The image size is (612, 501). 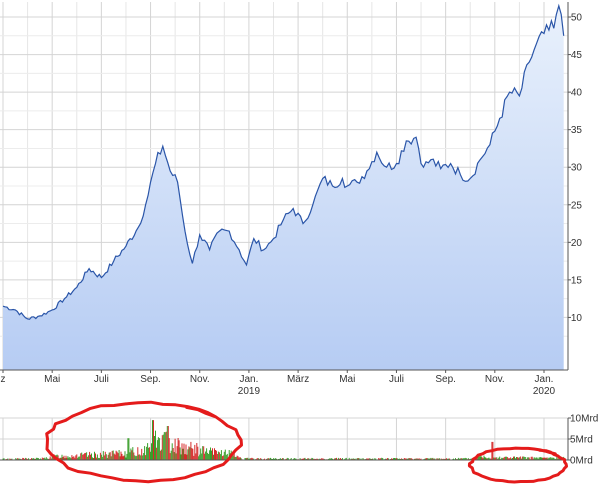 What do you see at coordinates (544, 391) in the screenshot?
I see `price-x-year-label: 2020` at bounding box center [544, 391].